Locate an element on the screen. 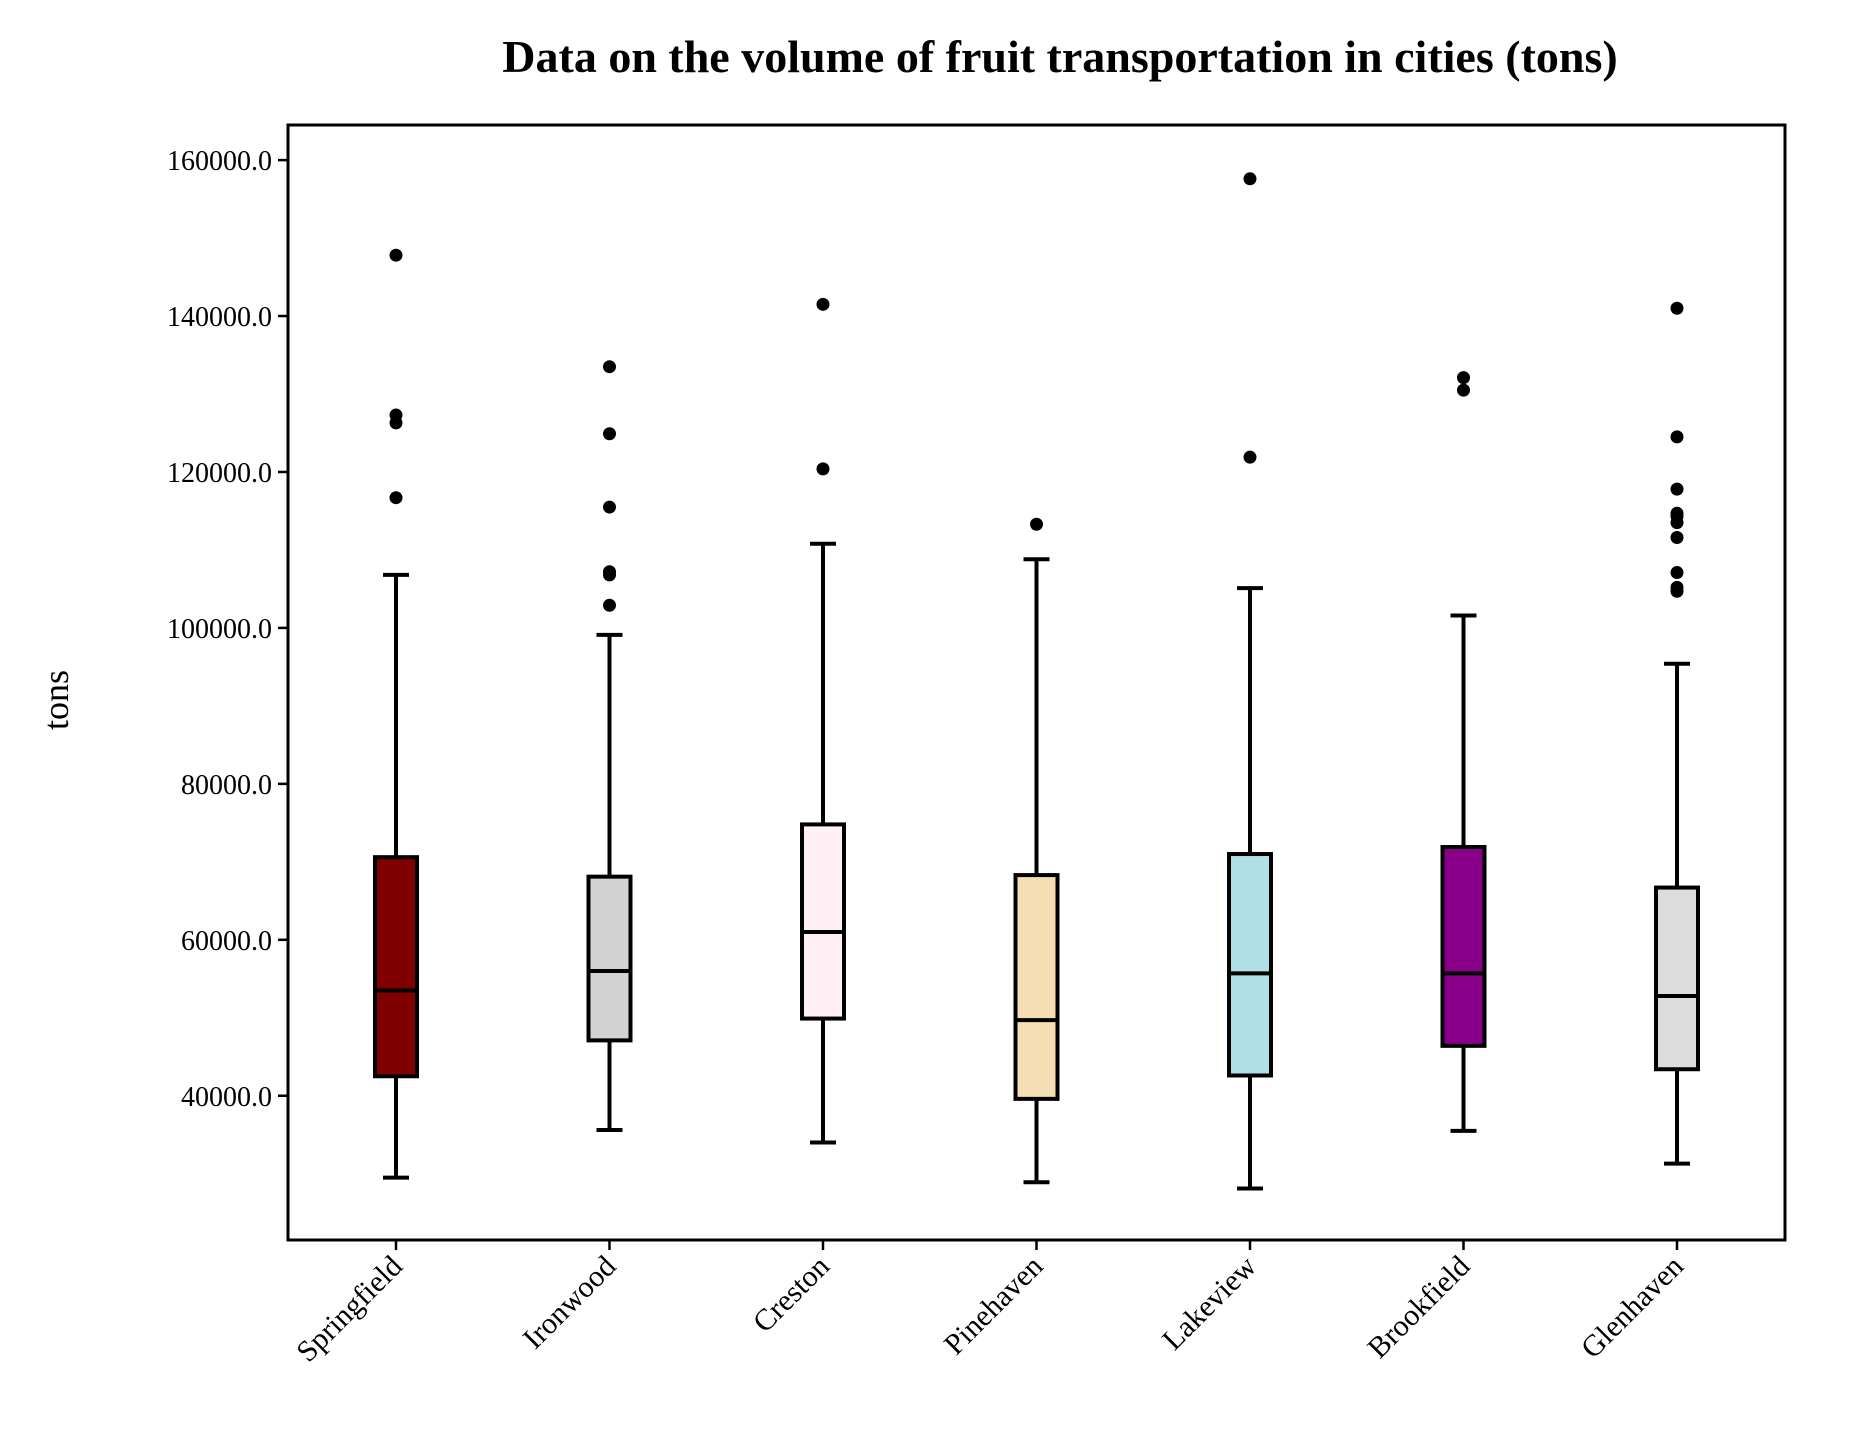 This screenshot has height=1452, width=1869. y-tick-label: 60000.0 is located at coordinates (226, 941).